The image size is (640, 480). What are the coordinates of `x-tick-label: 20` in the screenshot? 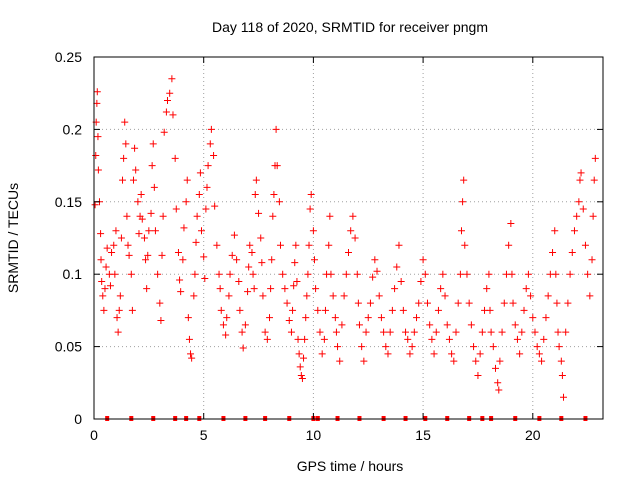 It's located at (533, 435).